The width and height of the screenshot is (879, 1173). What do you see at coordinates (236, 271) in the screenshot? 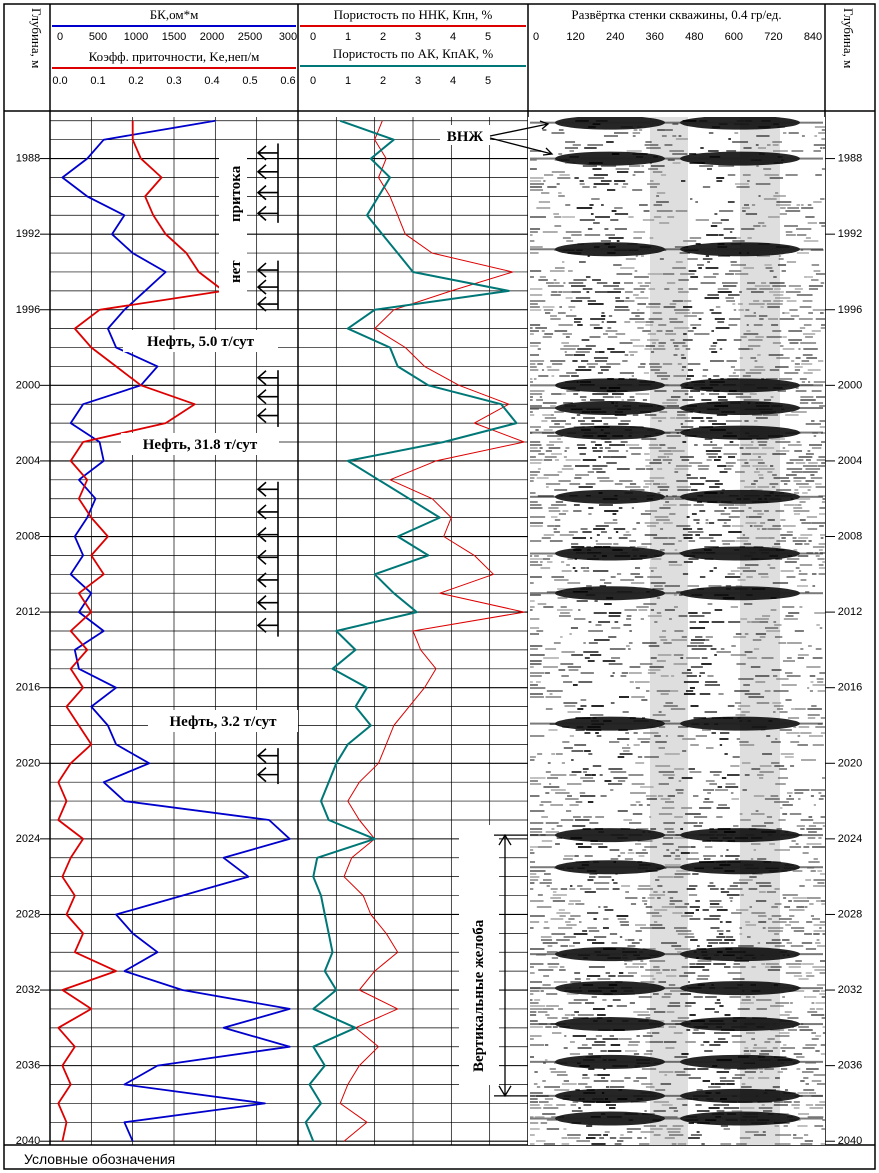
I see `no-flow-label-1: нет` at bounding box center [236, 271].